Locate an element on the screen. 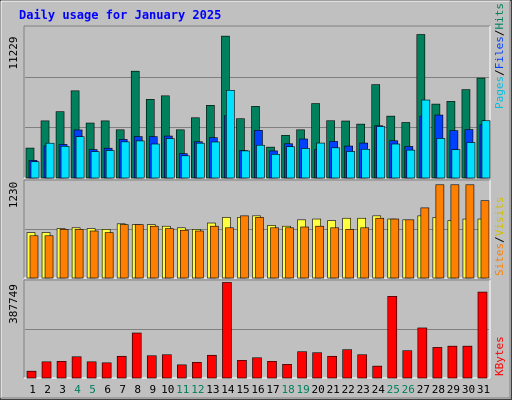  x-tick-label: 30 is located at coordinates (468, 389).